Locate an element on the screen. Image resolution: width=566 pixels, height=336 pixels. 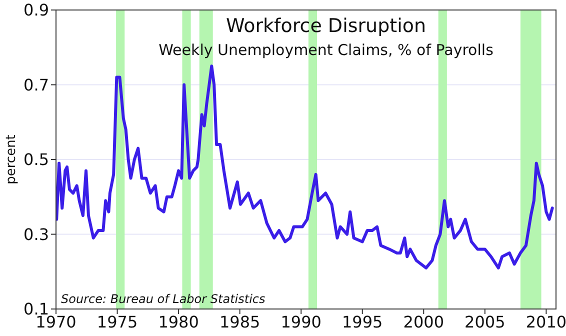
x-tick-label: 1995 is located at coordinates (362, 322).